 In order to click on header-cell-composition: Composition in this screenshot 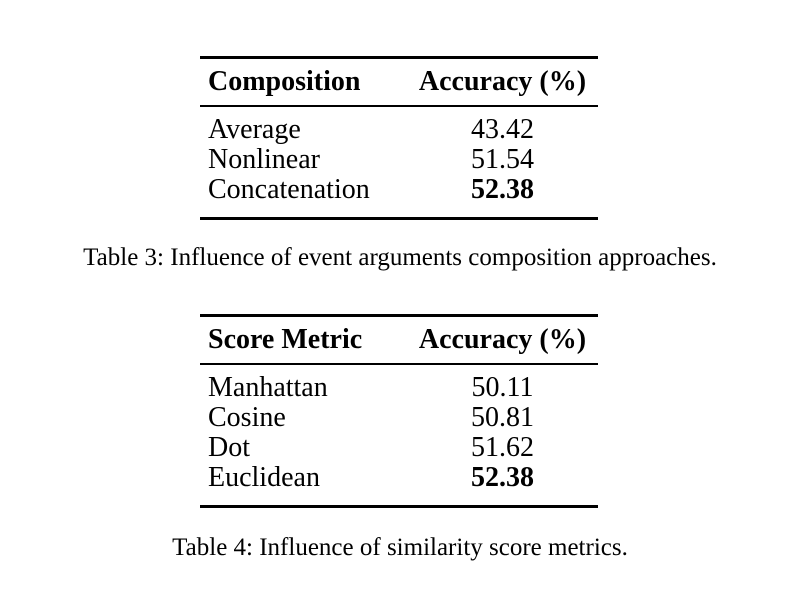, I will do `click(303, 81)`.